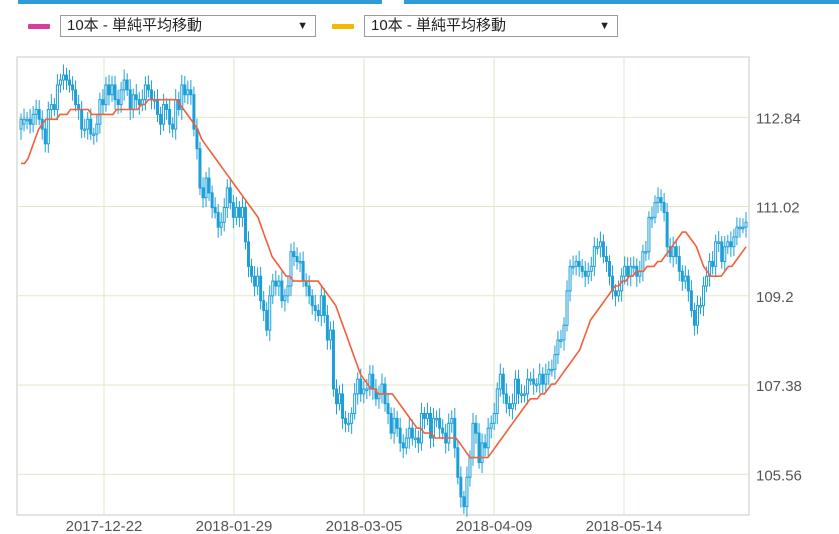  What do you see at coordinates (604, 26) in the screenshot?
I see `chevron-down-icon: ▼` at bounding box center [604, 26].